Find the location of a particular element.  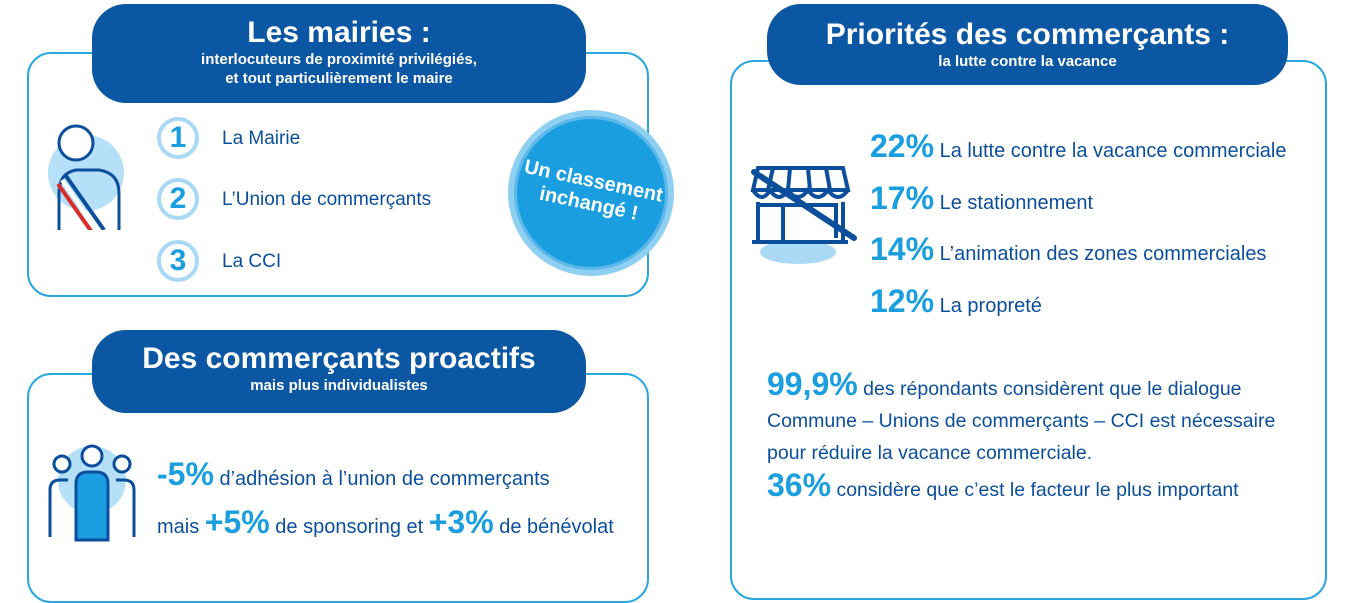

rank-1-badge: 1 is located at coordinates (178, 138).